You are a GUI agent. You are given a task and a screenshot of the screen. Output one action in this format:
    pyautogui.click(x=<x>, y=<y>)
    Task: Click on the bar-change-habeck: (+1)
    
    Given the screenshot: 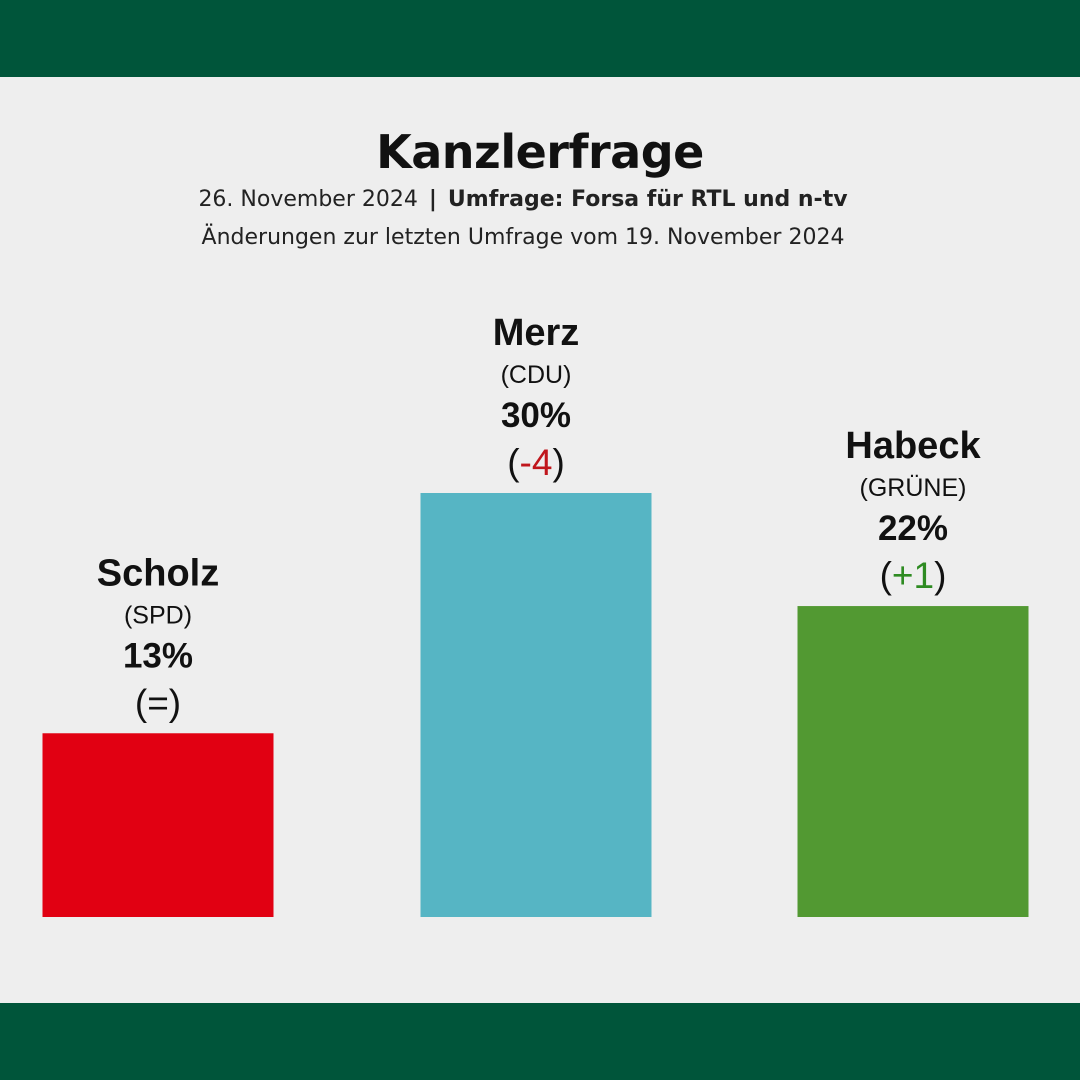 What is the action you would take?
    pyautogui.click(x=913, y=575)
    